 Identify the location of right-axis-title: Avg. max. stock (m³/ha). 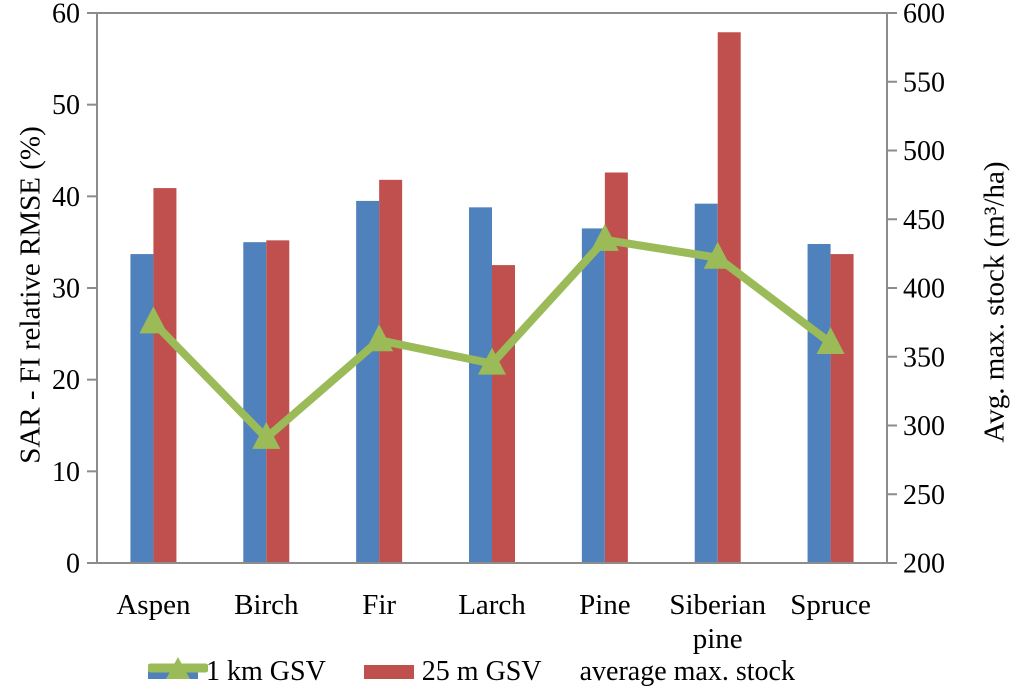
(994, 302).